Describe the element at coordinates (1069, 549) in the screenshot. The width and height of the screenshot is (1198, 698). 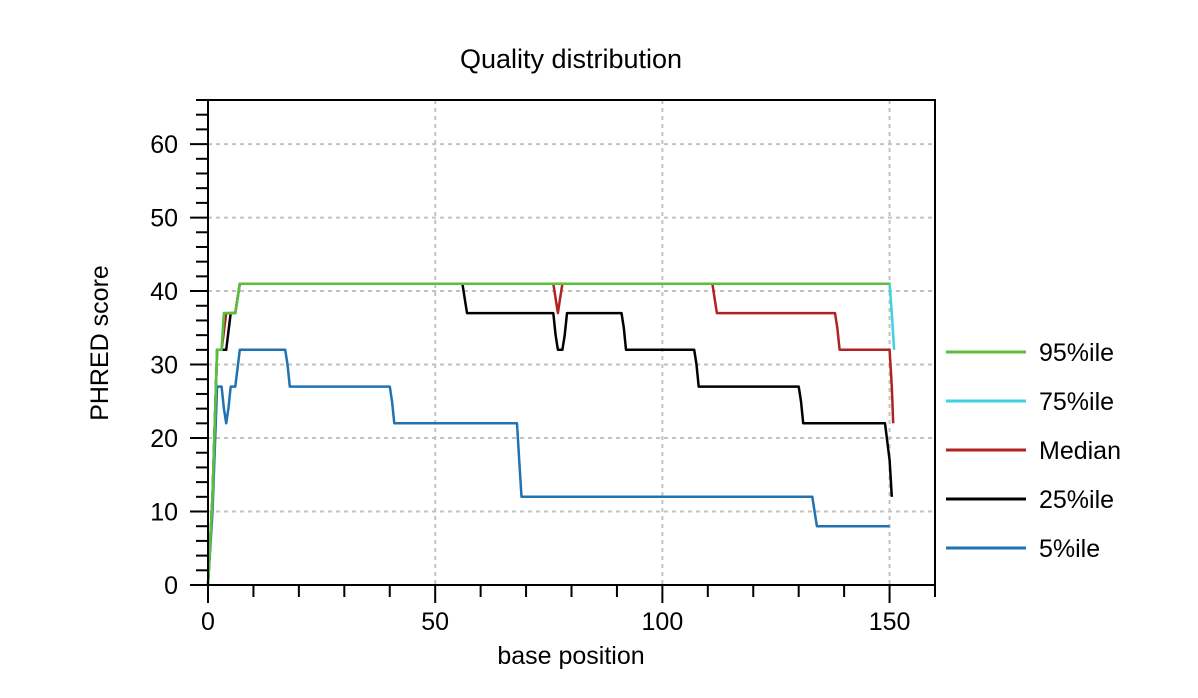
I see `legend-label: 5%ile` at that location.